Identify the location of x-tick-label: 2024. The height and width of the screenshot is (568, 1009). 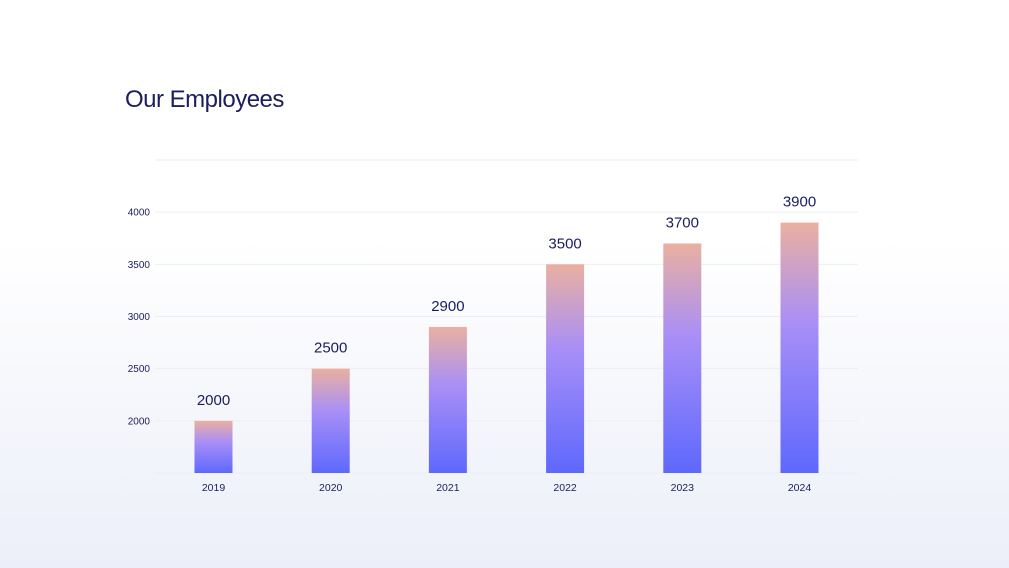
(800, 488).